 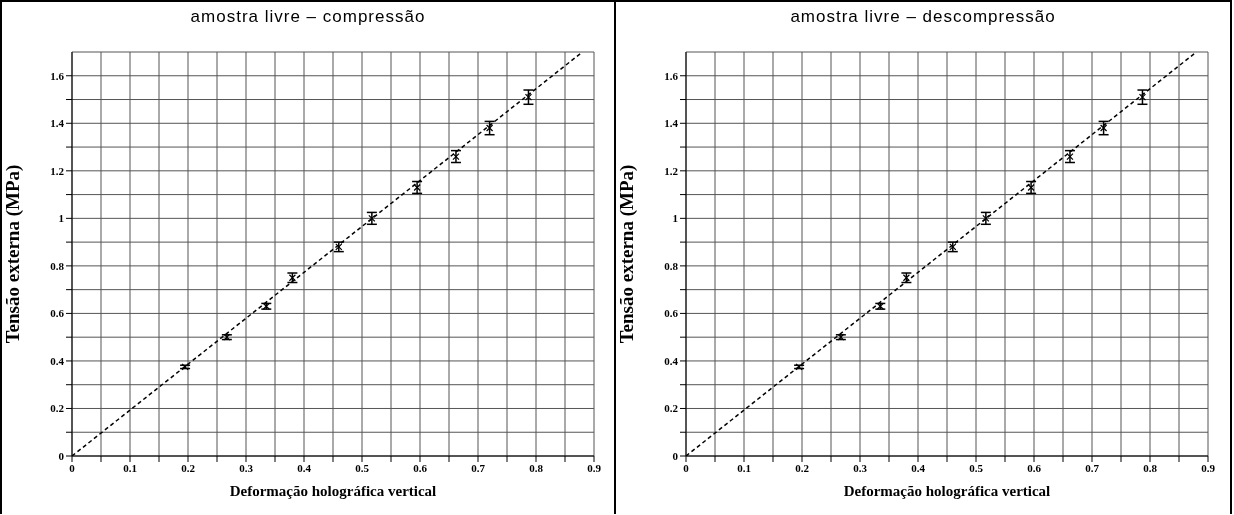 What do you see at coordinates (923, 17) in the screenshot?
I see `chart-title: amostra livre – descompressão` at bounding box center [923, 17].